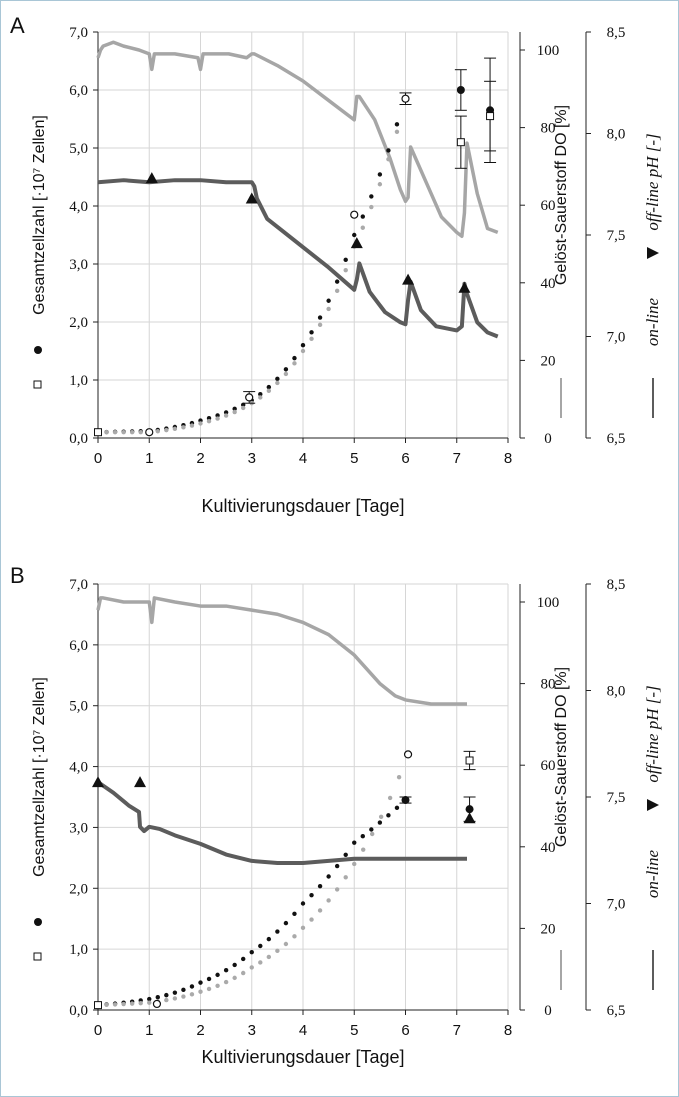 The height and width of the screenshot is (1097, 679). What do you see at coordinates (616, 338) in the screenshot?
I see `y-ph-tick-label: 7,0` at bounding box center [616, 338].